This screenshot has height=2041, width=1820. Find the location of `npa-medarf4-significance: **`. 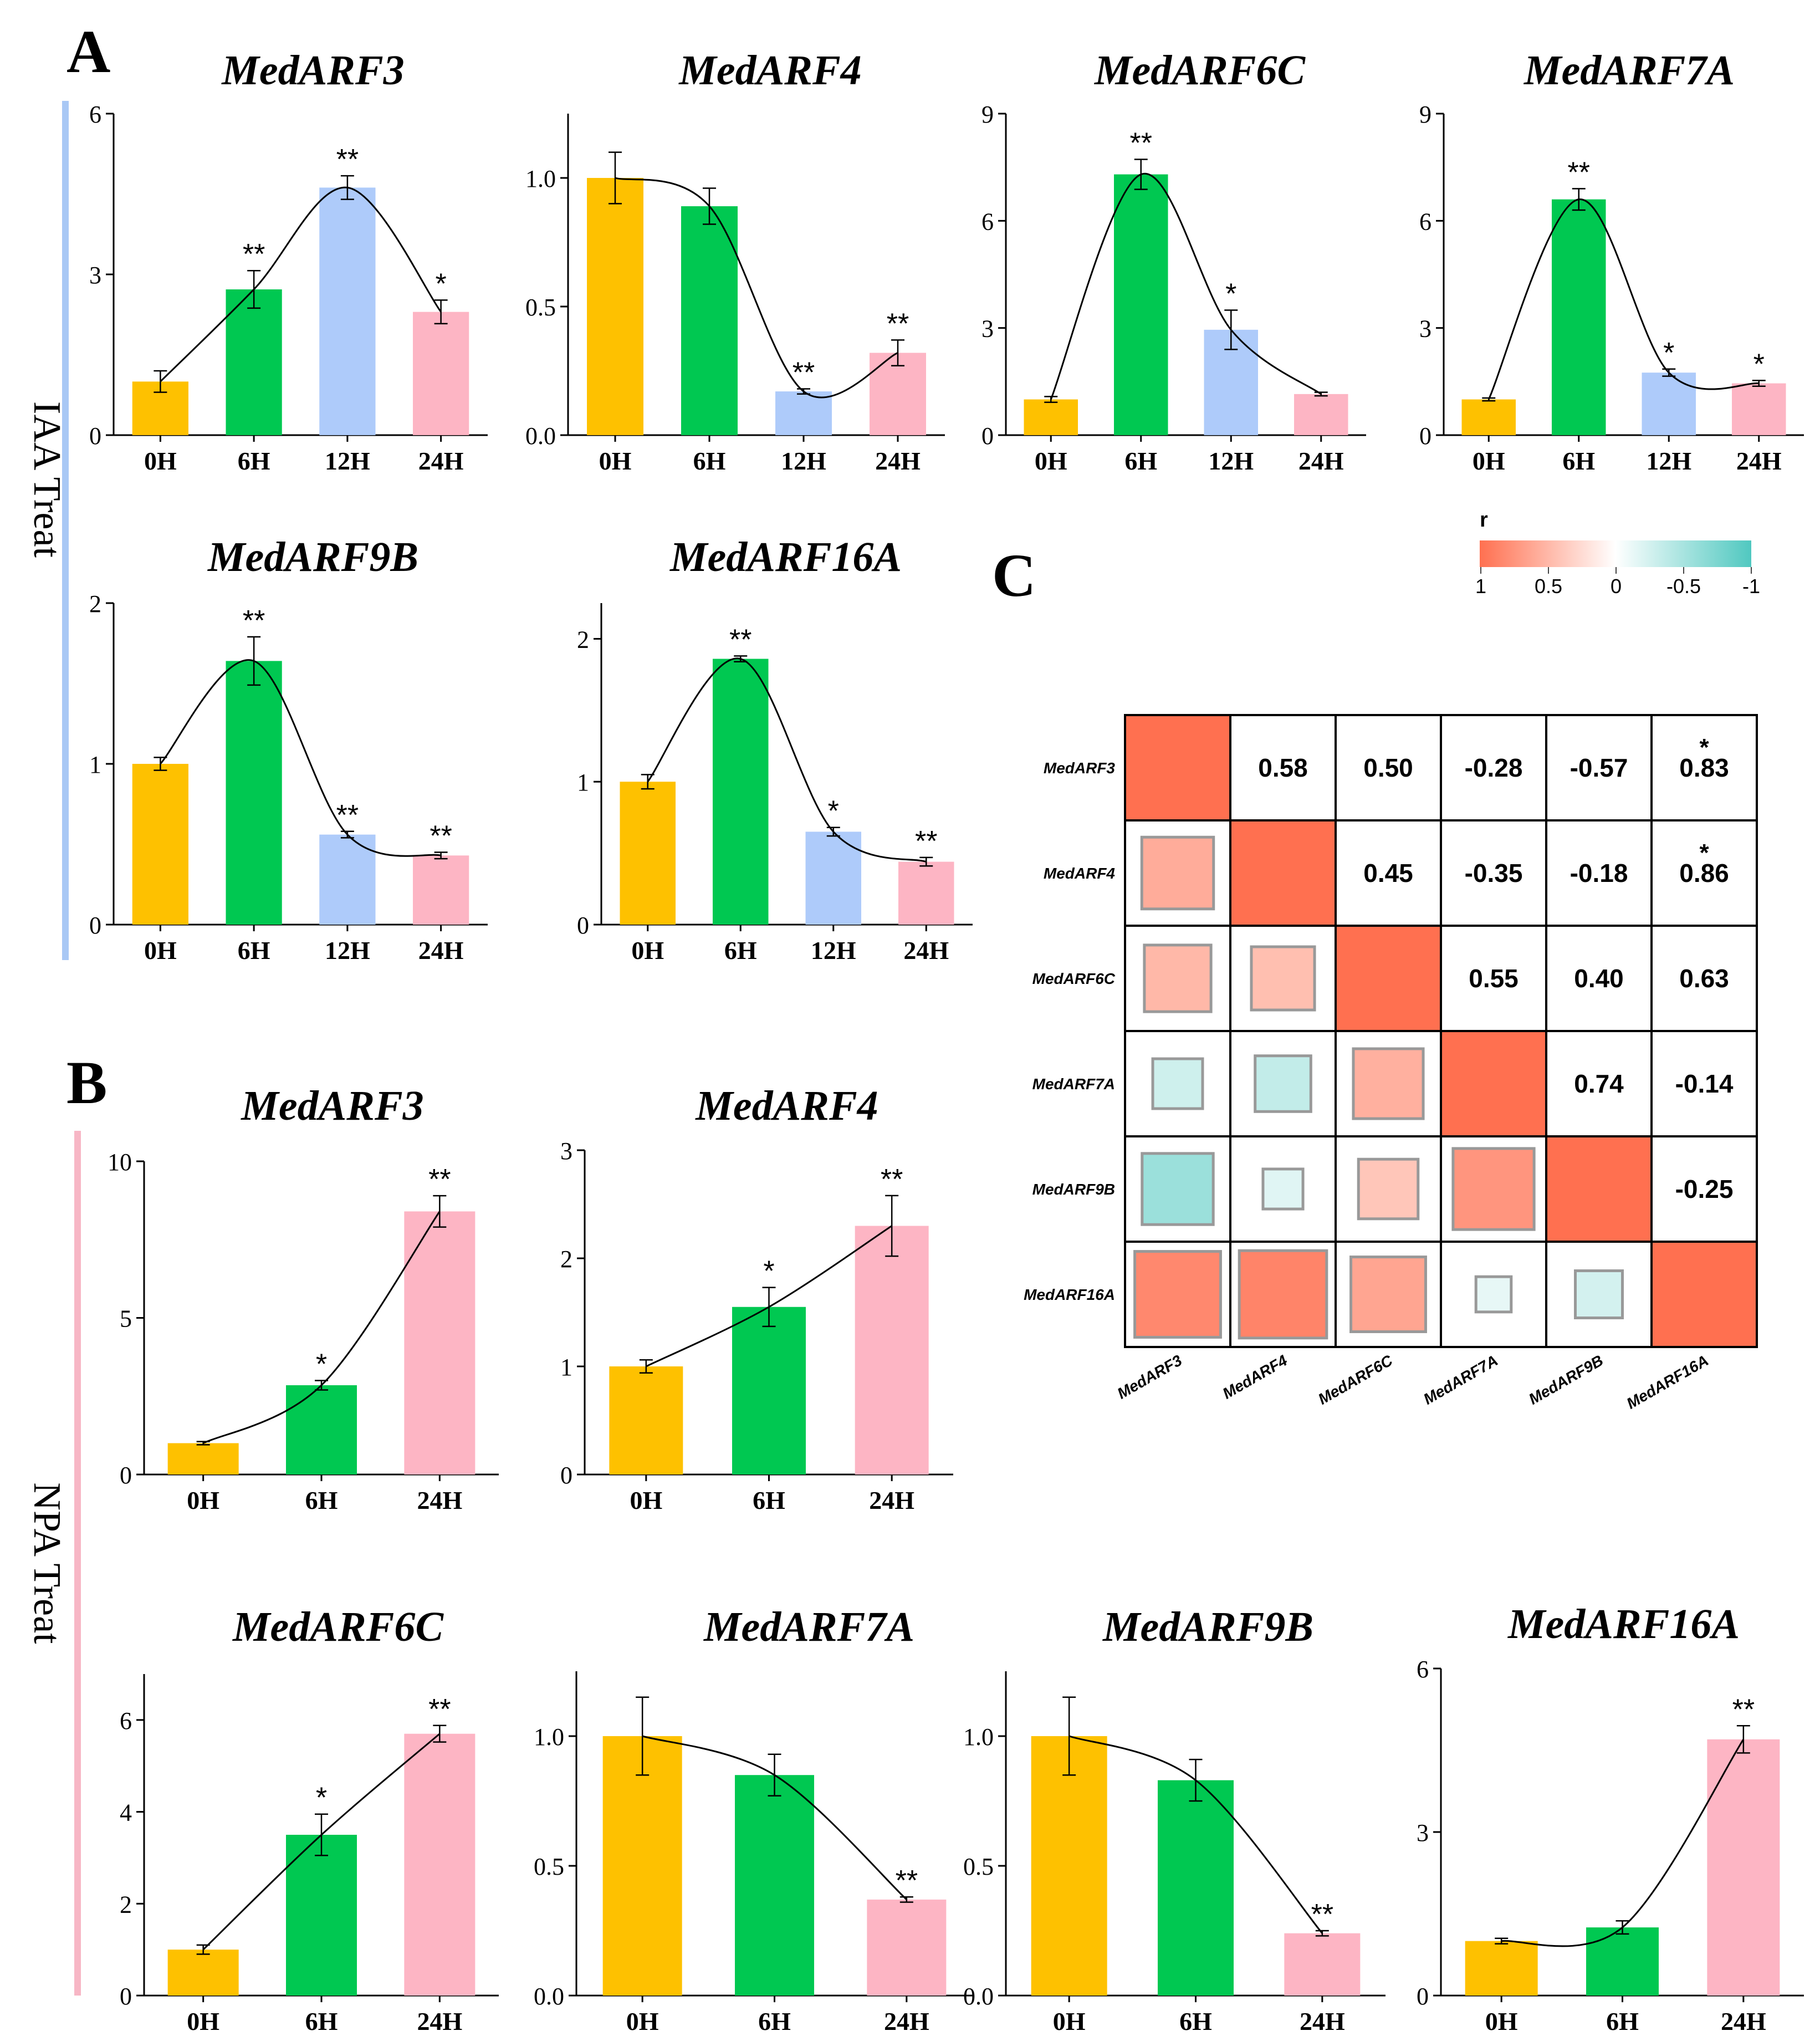

npa-medarf4-significance: ** is located at coordinates (892, 1180).